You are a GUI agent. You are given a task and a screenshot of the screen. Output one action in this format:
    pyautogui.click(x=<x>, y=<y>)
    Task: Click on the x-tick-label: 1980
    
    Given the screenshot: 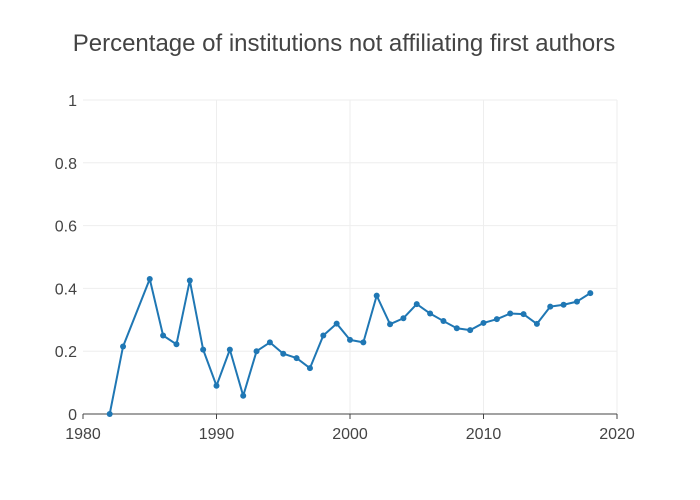 What is the action you would take?
    pyautogui.click(x=83, y=434)
    